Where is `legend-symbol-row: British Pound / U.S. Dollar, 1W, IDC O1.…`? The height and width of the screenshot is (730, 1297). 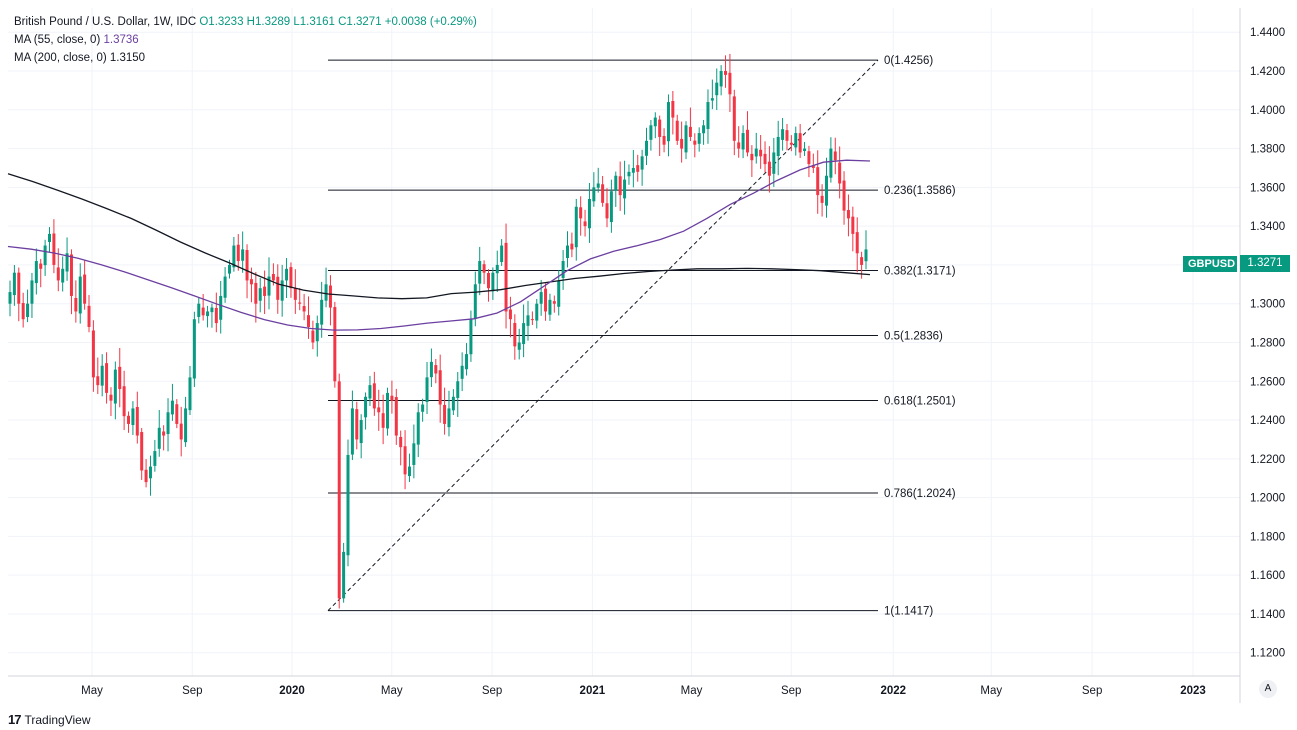 legend-symbol-row: British Pound / U.S. Dollar, 1W, IDC O1.… is located at coordinates (245, 22).